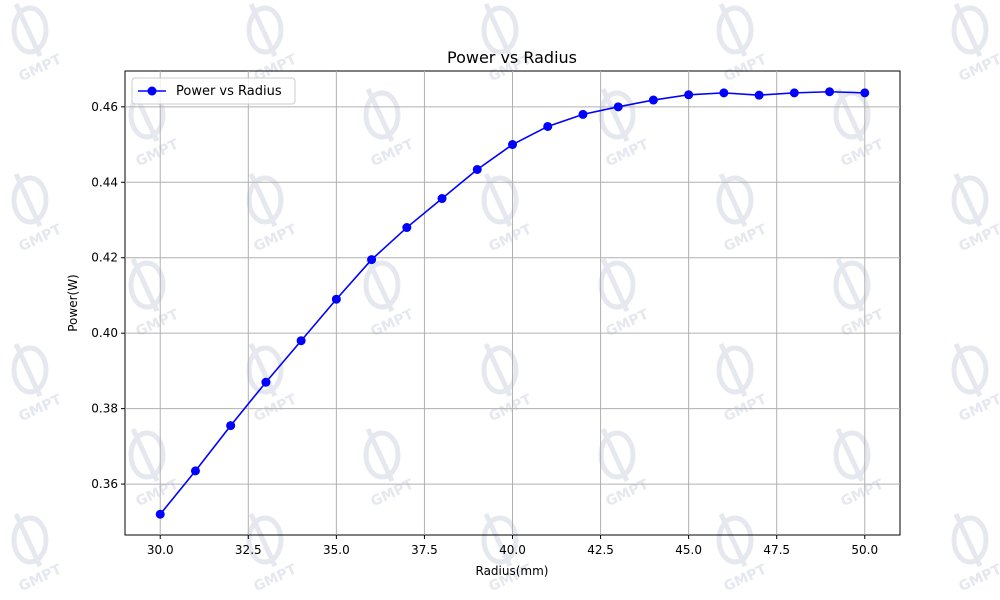 Image resolution: width=1000 pixels, height=600 pixels. Describe the element at coordinates (512, 571) in the screenshot. I see `x-axis-label: Radius(mm)` at that location.